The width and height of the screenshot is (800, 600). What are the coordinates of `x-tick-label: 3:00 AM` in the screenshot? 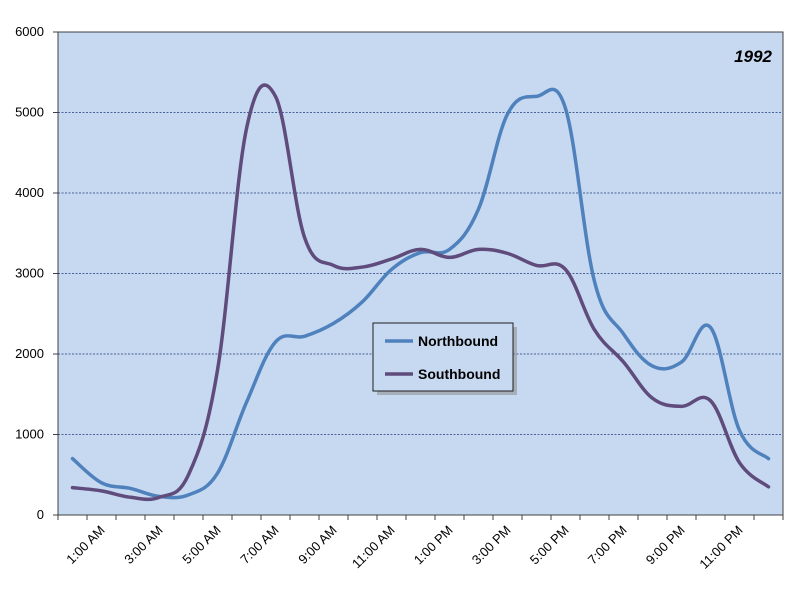 It's located at (143, 545).